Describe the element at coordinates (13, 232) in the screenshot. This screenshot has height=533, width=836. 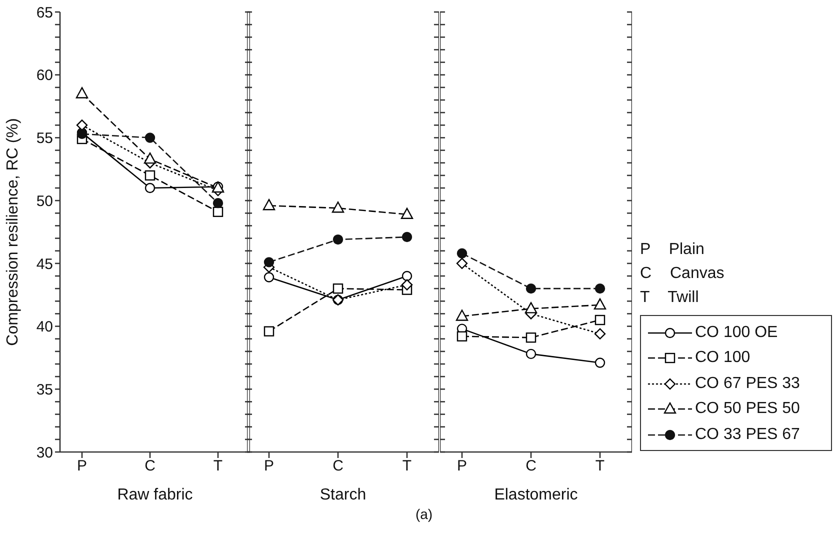
I see `y-axis-title: Compression resilience, RC (%)` at that location.